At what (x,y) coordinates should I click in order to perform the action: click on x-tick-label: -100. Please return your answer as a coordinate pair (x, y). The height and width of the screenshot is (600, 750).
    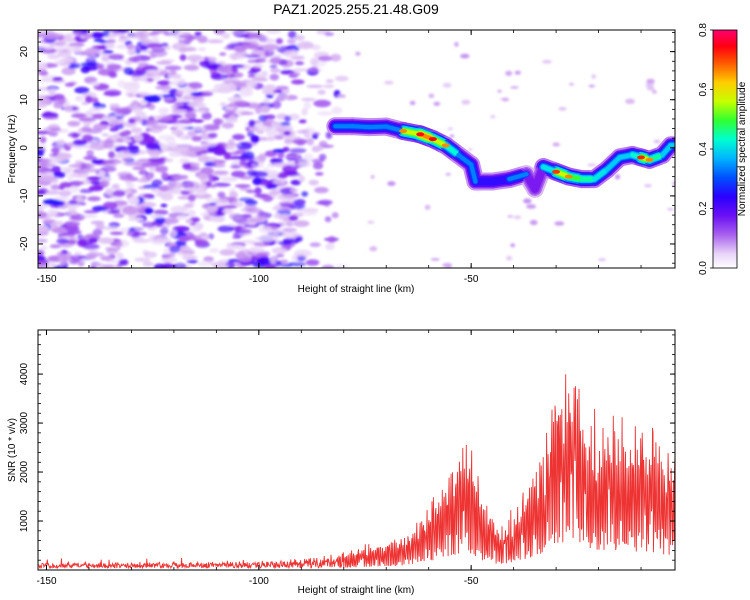
    Looking at the image, I should click on (259, 279).